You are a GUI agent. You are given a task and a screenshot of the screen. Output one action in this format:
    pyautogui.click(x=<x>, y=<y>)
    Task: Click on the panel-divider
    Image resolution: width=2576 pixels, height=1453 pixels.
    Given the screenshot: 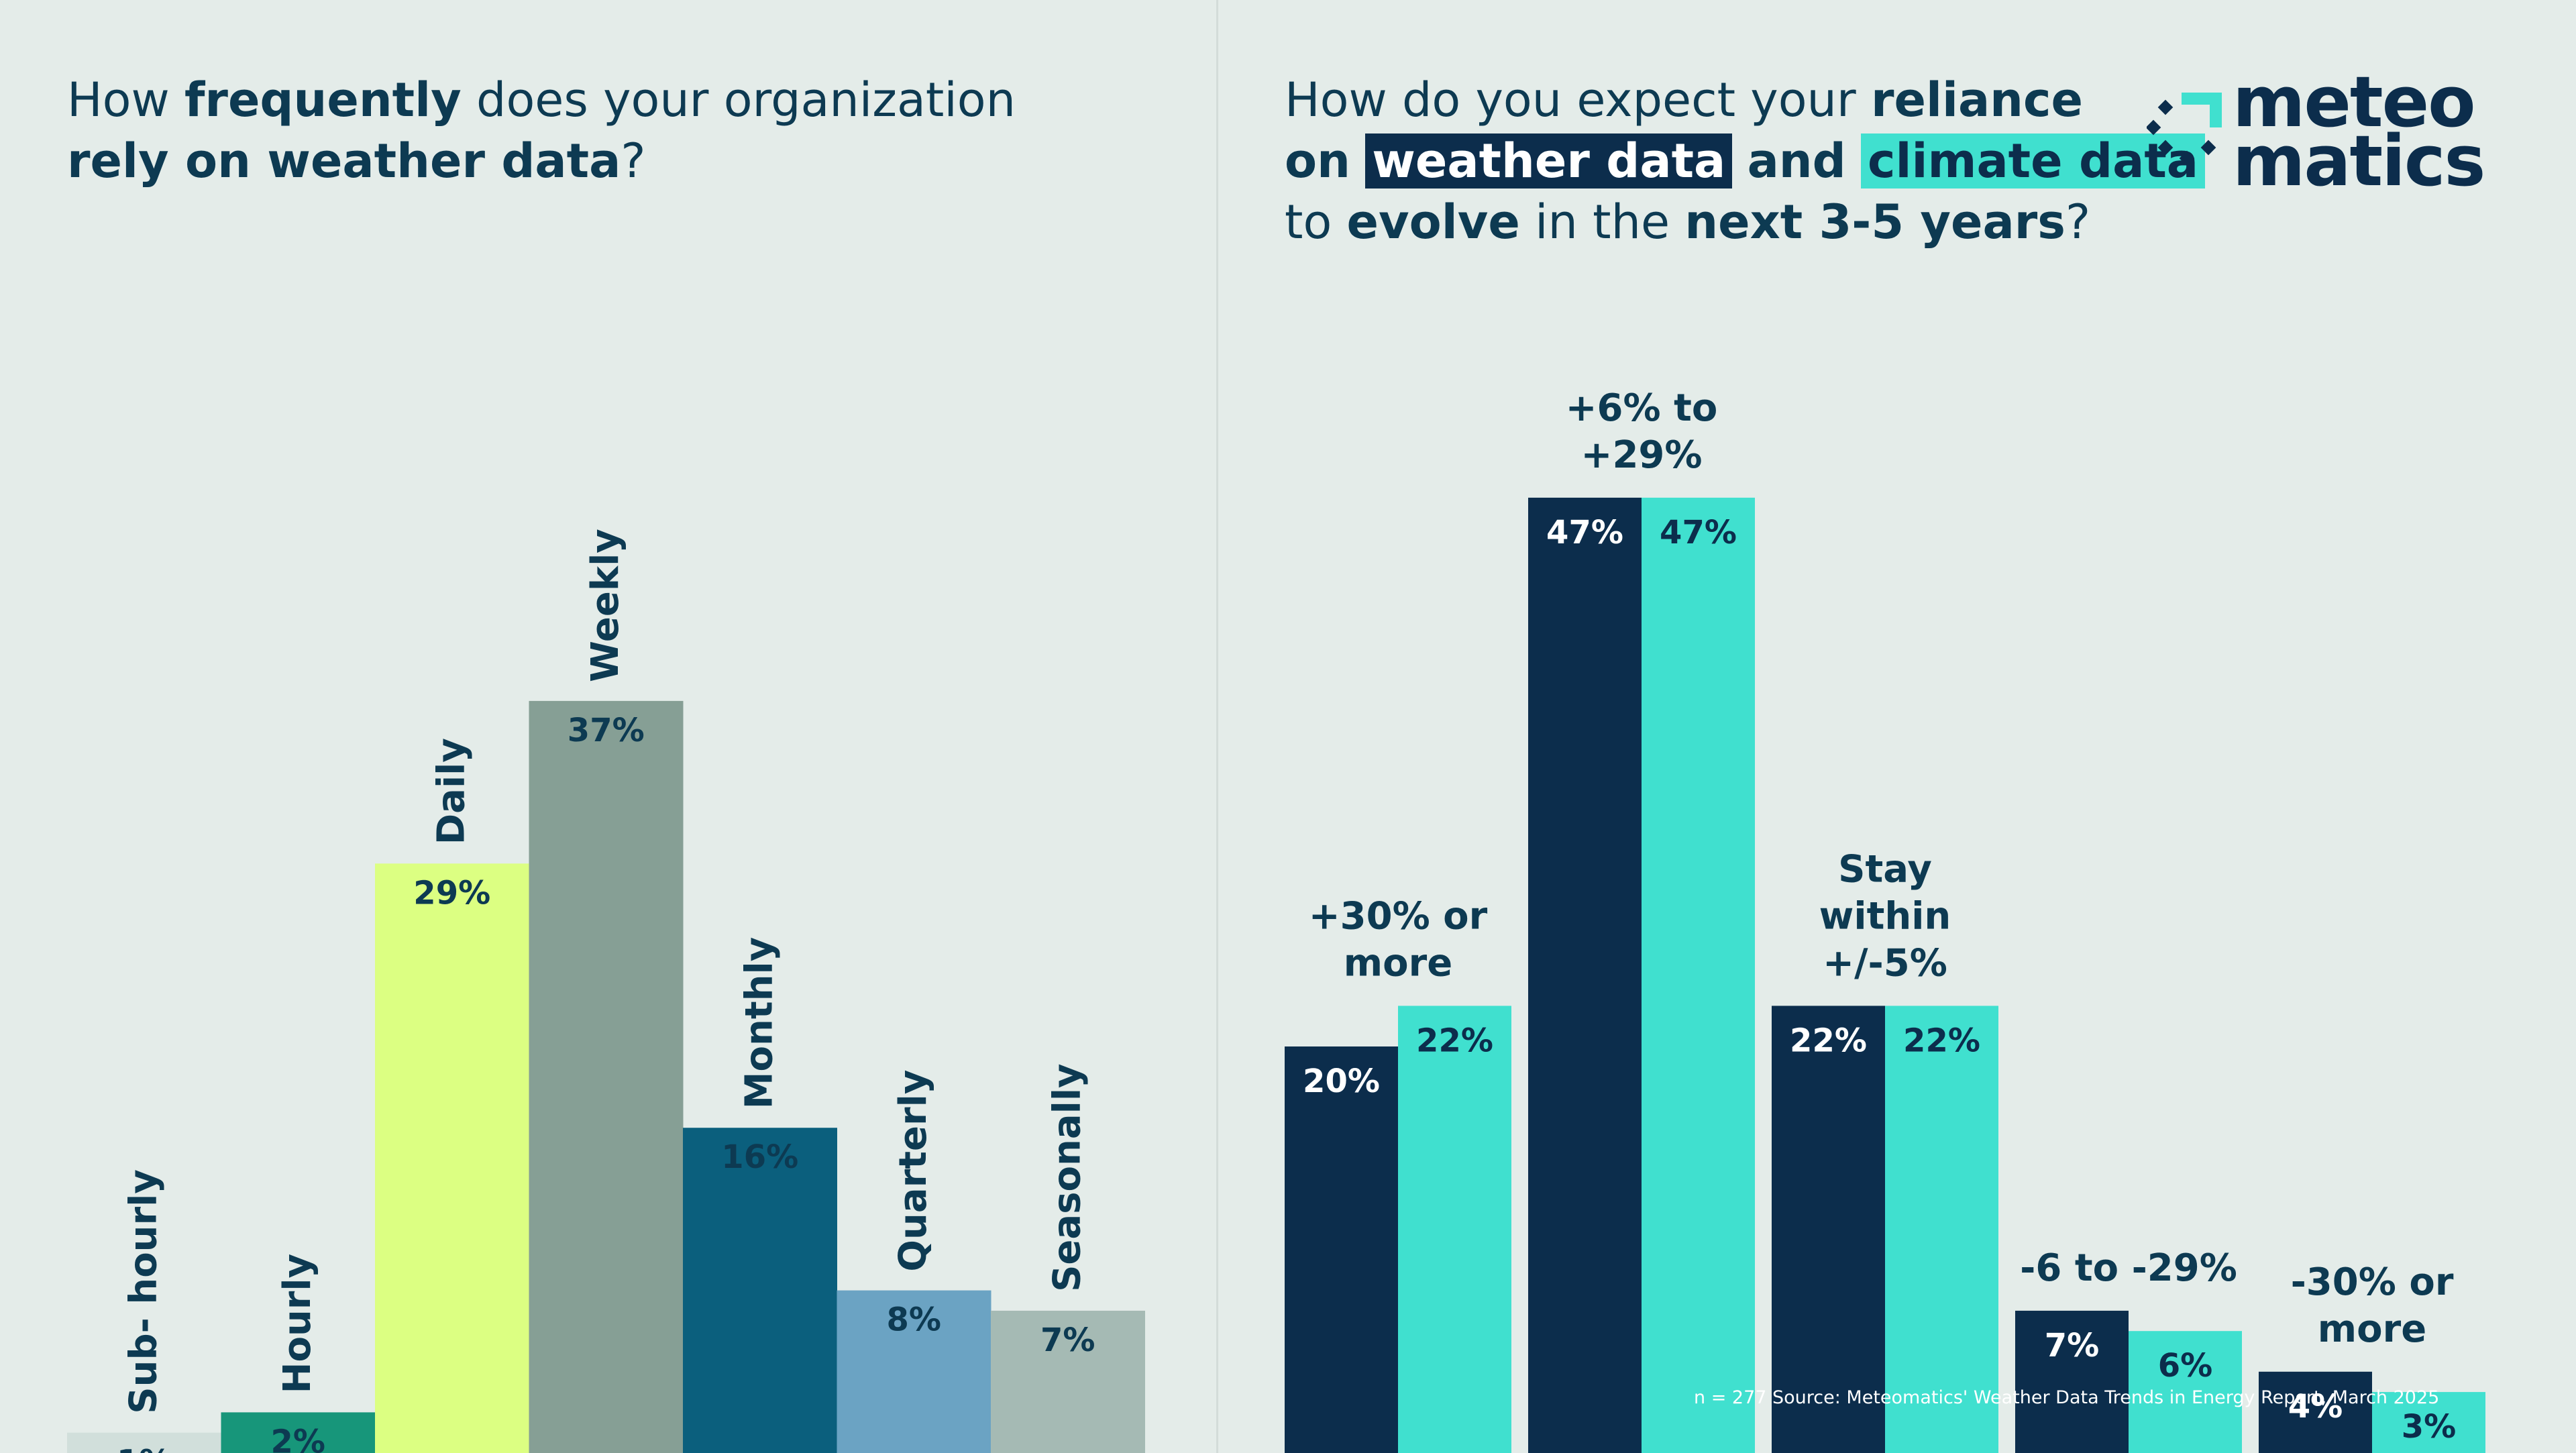 What is the action you would take?
    pyautogui.click(x=1217, y=726)
    